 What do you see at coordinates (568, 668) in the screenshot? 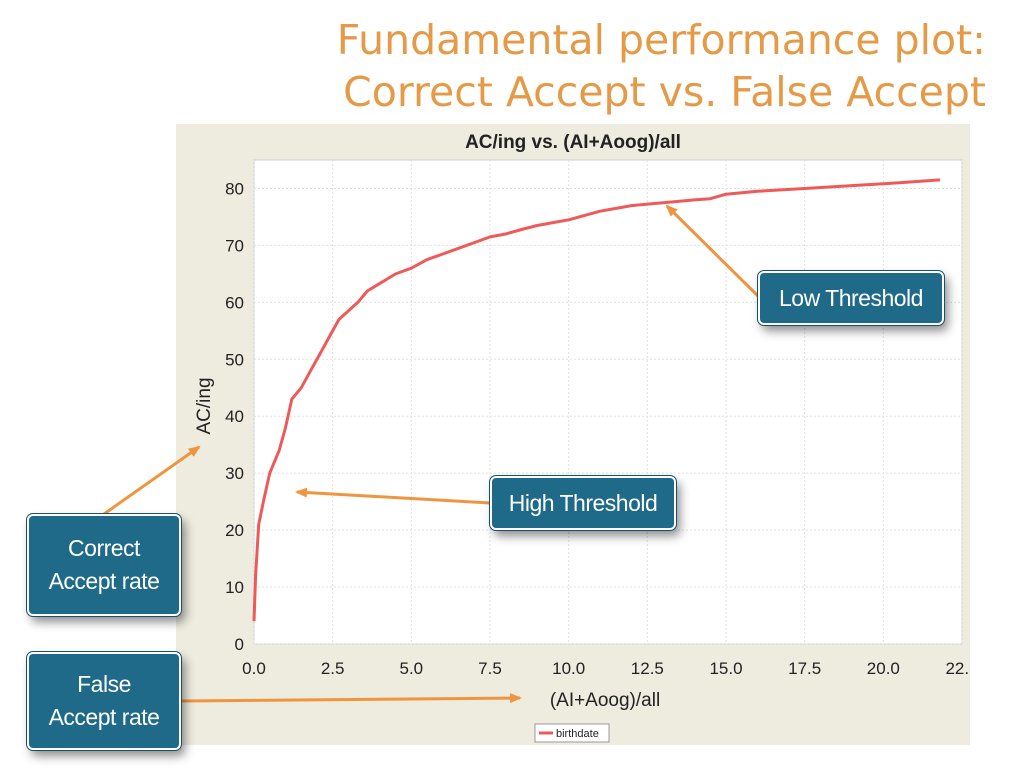
I see `x-tick-label: 10.0` at bounding box center [568, 668].